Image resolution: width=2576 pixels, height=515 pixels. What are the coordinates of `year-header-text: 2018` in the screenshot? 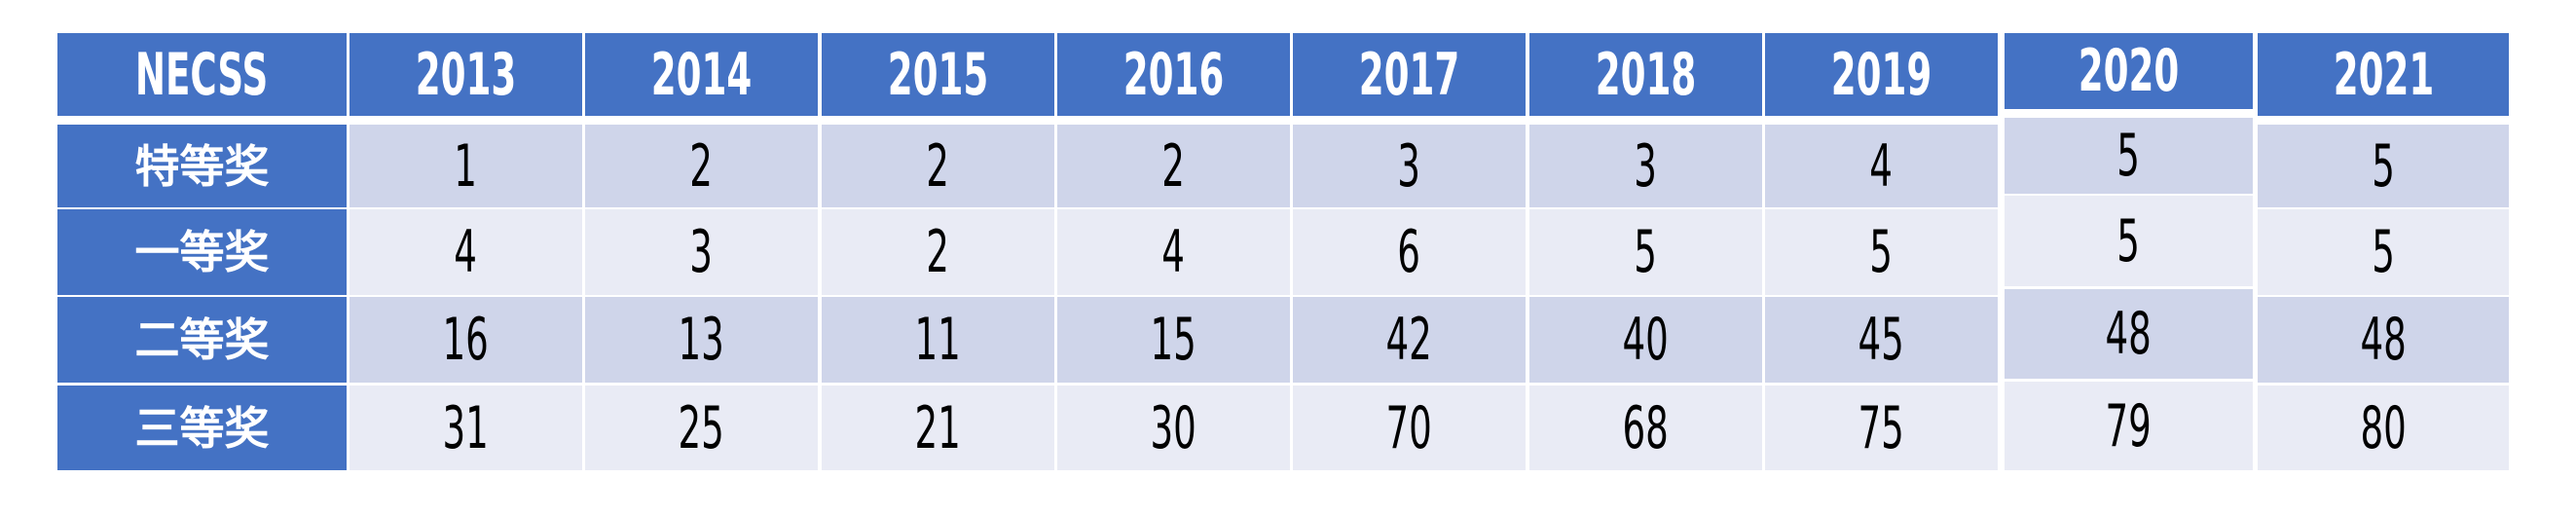 It's located at (1646, 74).